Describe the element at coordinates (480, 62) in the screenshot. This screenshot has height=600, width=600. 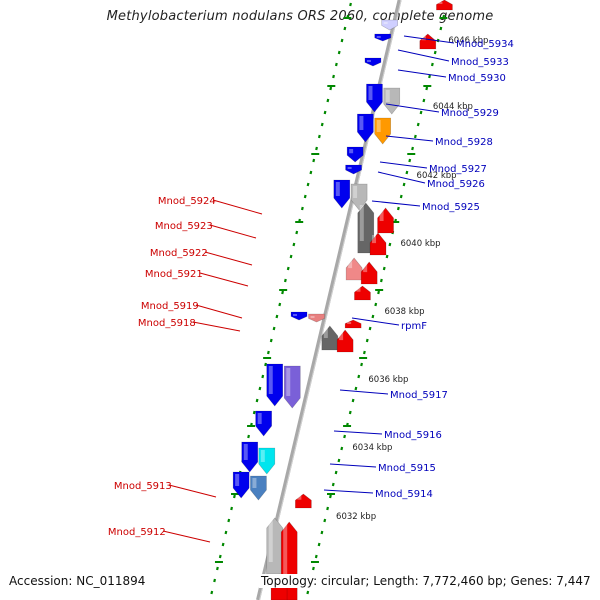
I see `gene-label-mnod_5933: Mnod_5933` at that location.